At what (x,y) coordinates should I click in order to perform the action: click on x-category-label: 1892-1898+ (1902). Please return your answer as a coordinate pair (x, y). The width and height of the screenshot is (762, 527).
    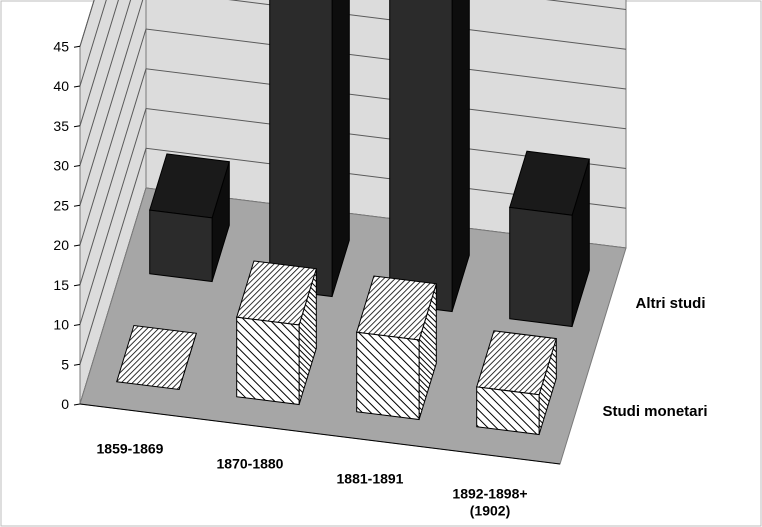
    Looking at the image, I should click on (489, 502).